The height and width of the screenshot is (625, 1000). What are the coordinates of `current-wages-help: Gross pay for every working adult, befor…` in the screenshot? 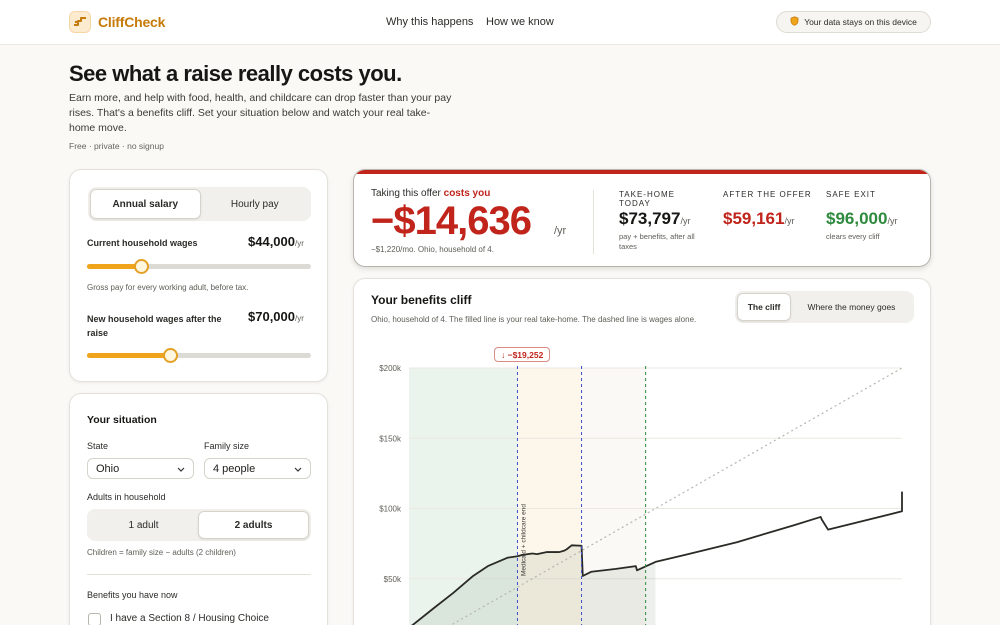 It's located at (168, 287).